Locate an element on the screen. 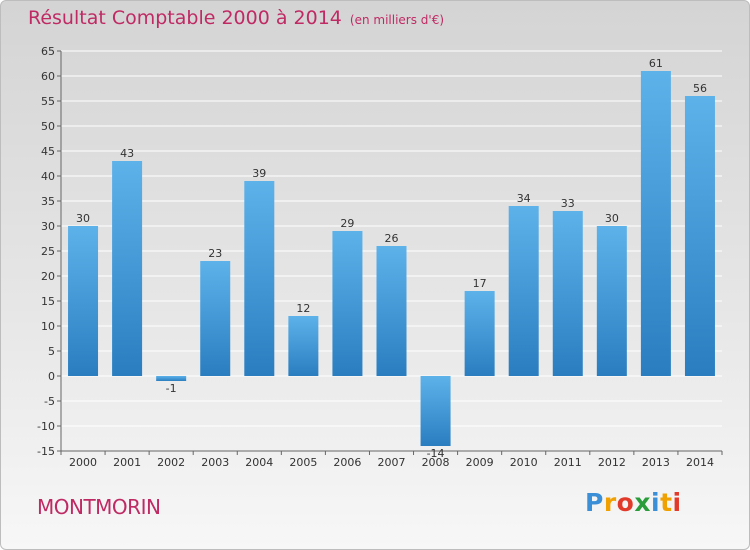  logo-letter: x is located at coordinates (642, 502).